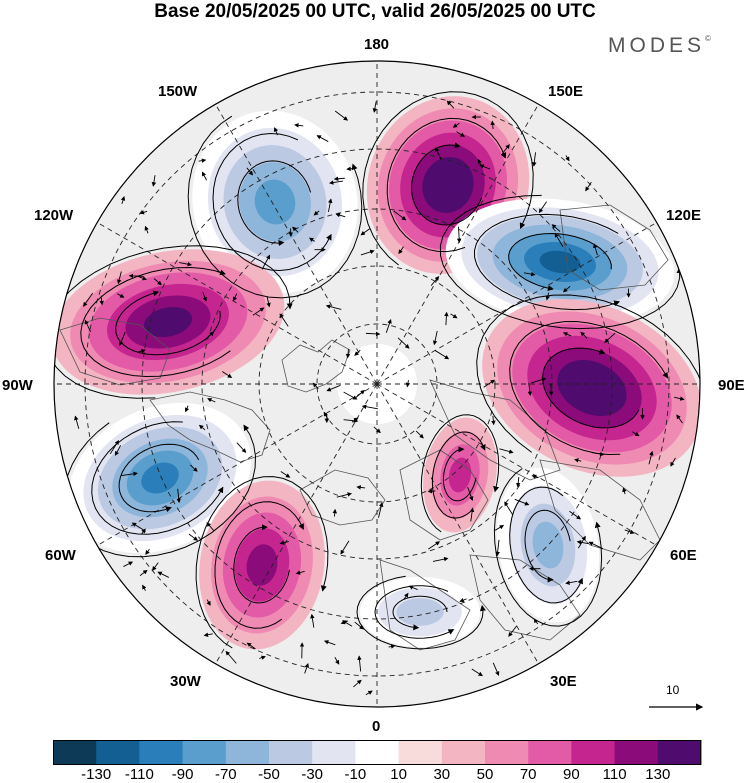  I want to click on brand-name: MODES, so click(657, 45).